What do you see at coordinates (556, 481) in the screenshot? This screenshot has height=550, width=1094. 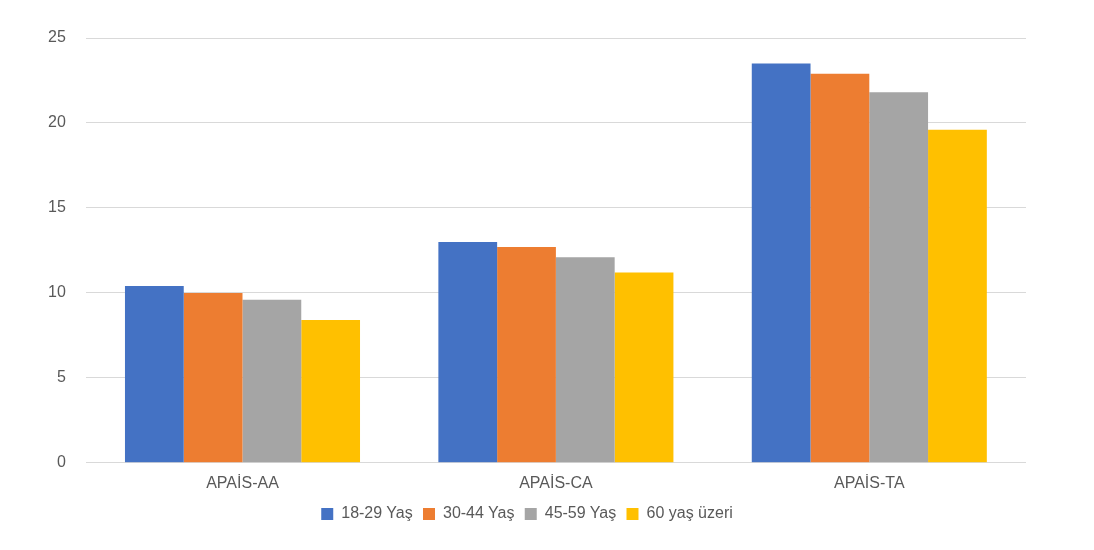 I see `x-tick-label: APAİS-CA` at bounding box center [556, 481].